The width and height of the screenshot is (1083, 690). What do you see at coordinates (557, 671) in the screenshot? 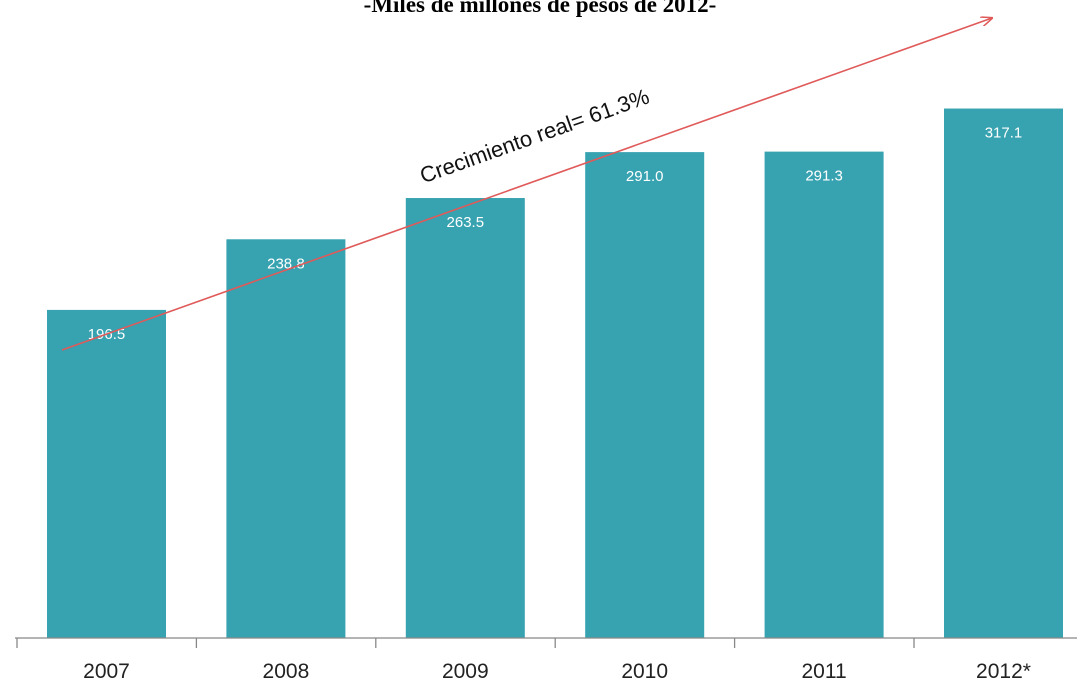
I see `x-tick-labels: 2007 2008 2009 2010 2011 2012*` at bounding box center [557, 671].